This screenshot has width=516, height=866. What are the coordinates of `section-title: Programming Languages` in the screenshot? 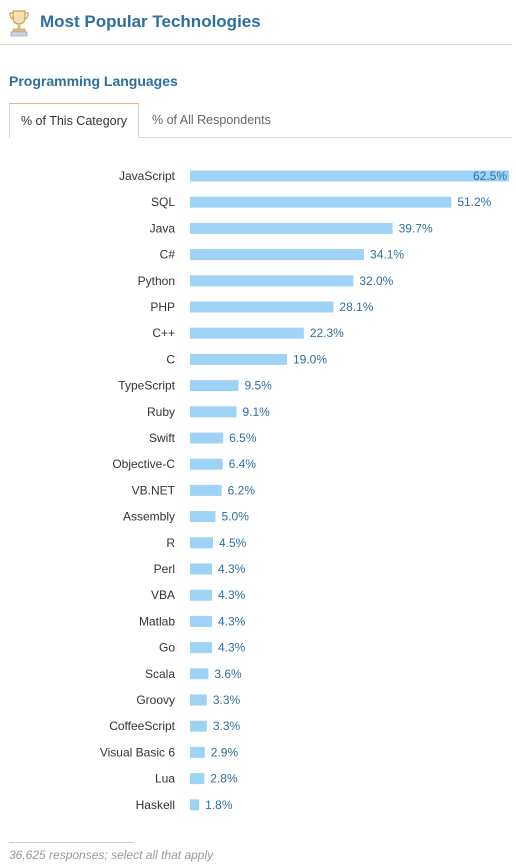 It's located at (93, 81).